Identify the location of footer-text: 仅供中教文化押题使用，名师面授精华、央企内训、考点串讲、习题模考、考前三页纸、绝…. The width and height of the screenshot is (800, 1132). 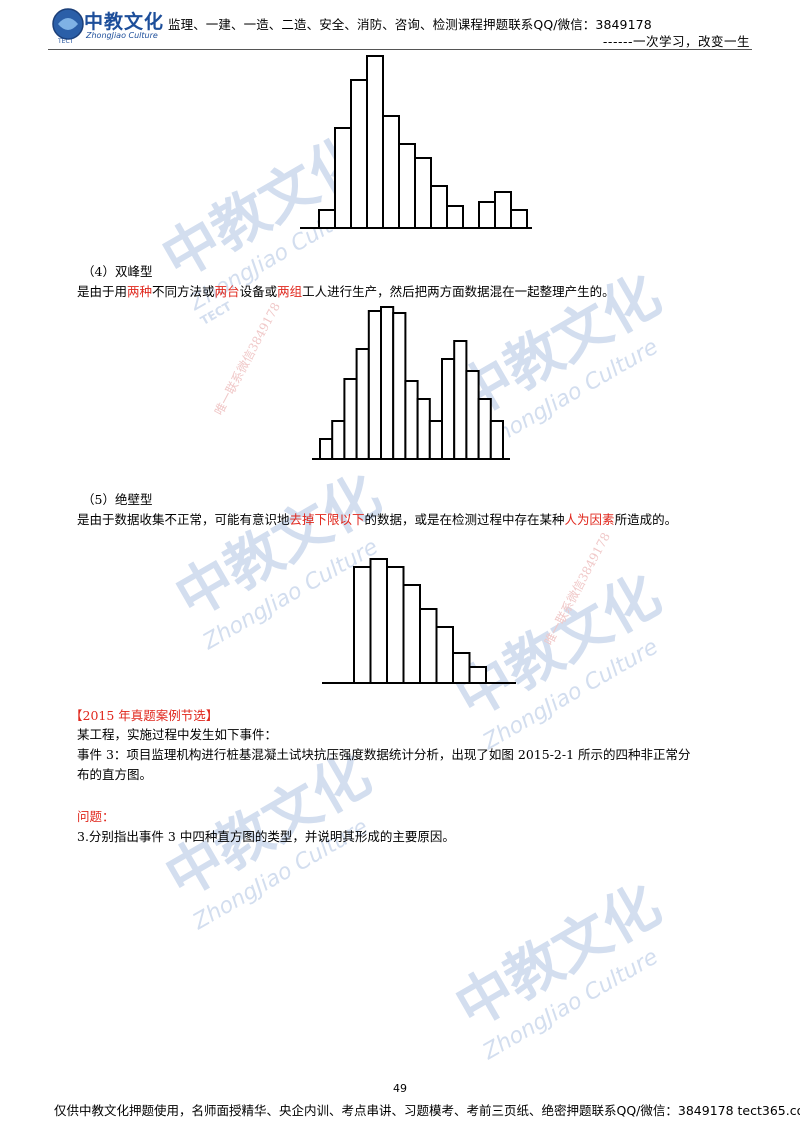
(427, 1110).